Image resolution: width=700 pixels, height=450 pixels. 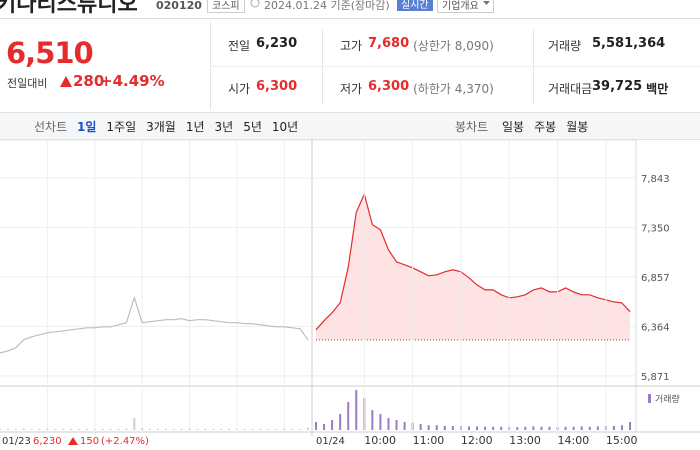 I want to click on clock-icon, so click(x=255, y=4).